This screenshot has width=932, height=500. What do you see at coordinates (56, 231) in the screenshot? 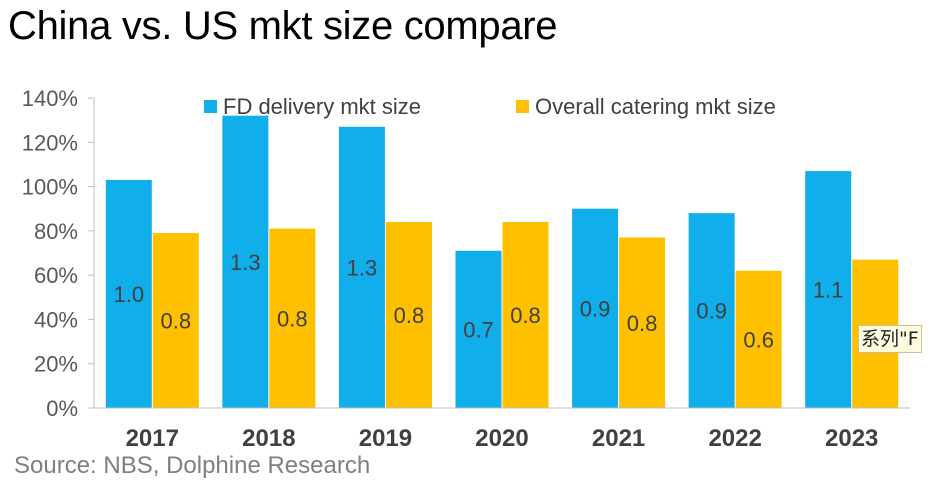
I see `y-tick-label: 80%` at bounding box center [56, 231].